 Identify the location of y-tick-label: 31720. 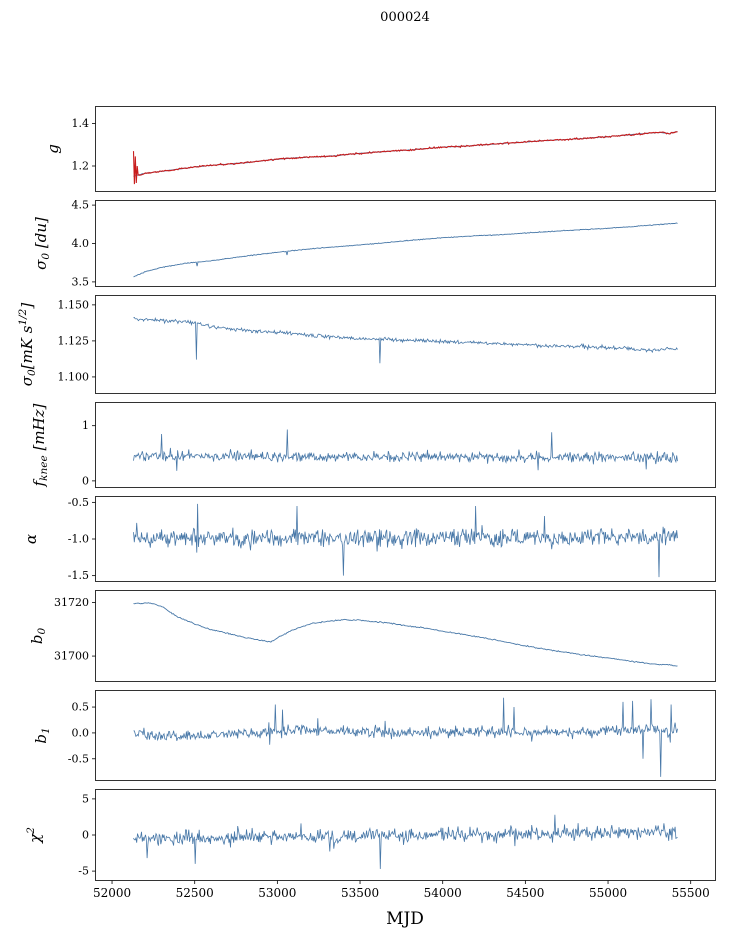
(71, 602).